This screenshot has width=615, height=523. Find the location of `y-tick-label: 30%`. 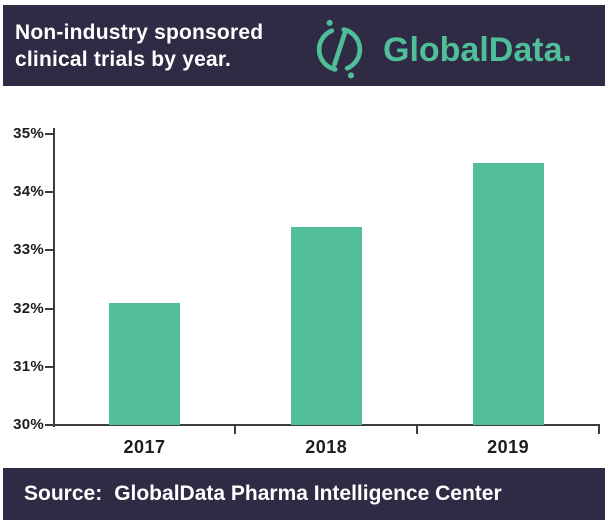

y-tick-label: 30% is located at coordinates (28, 424).